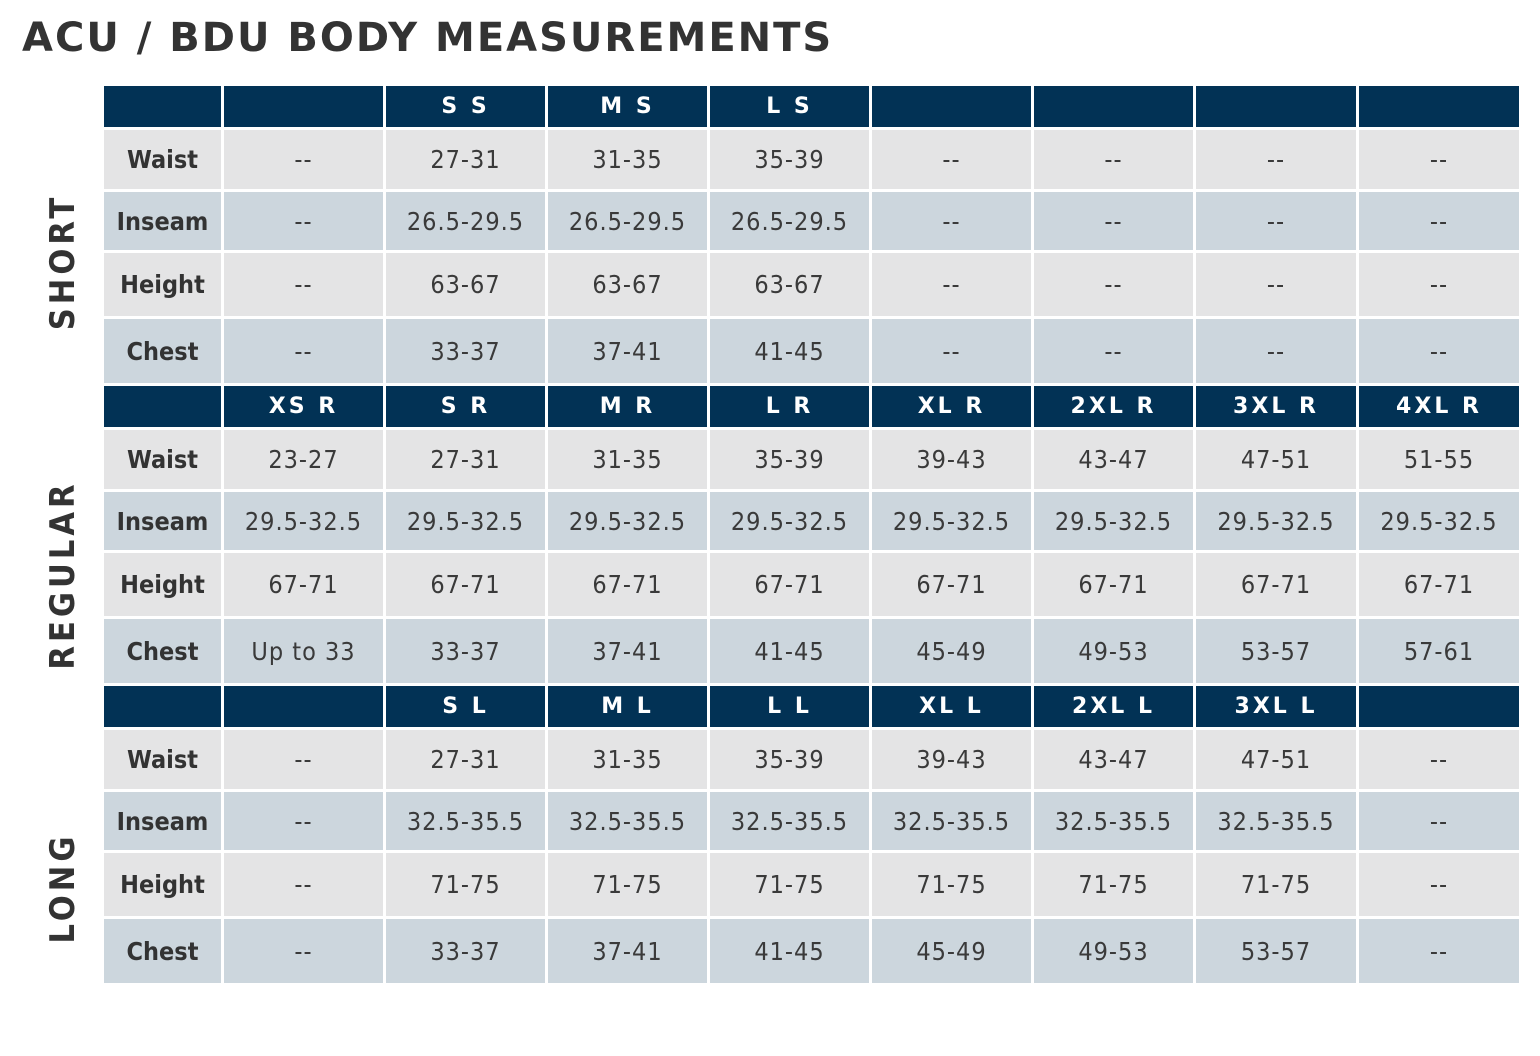 This screenshot has height=1056, width=1540. What do you see at coordinates (1276, 759) in the screenshot?
I see `measurement-value: 47-51` at bounding box center [1276, 759].